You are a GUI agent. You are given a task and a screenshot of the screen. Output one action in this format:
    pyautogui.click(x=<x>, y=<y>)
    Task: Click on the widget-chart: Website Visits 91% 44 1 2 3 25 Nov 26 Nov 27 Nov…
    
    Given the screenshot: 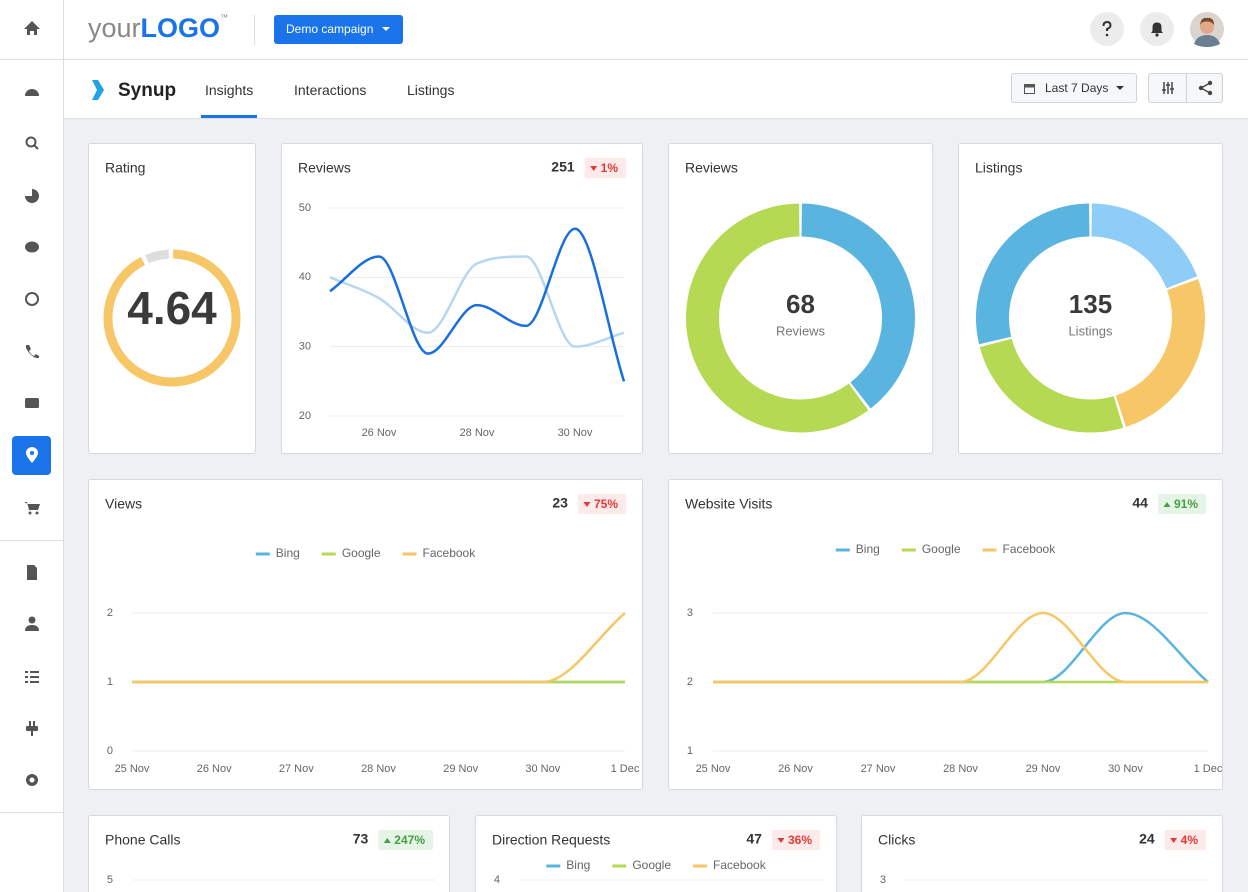 What is the action you would take?
    pyautogui.click(x=953, y=634)
    